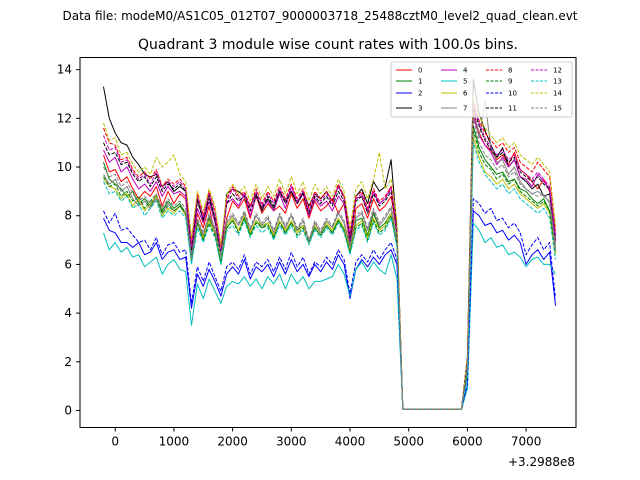  Describe the element at coordinates (64, 167) in the screenshot. I see `y-tick-label: 10` at that location.